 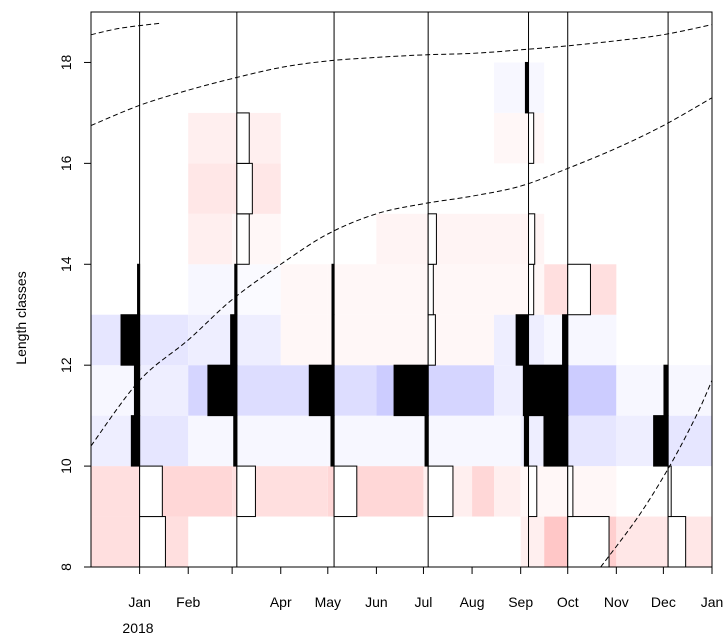 I want to click on x-tick-label: Apr, so click(x=281, y=602).